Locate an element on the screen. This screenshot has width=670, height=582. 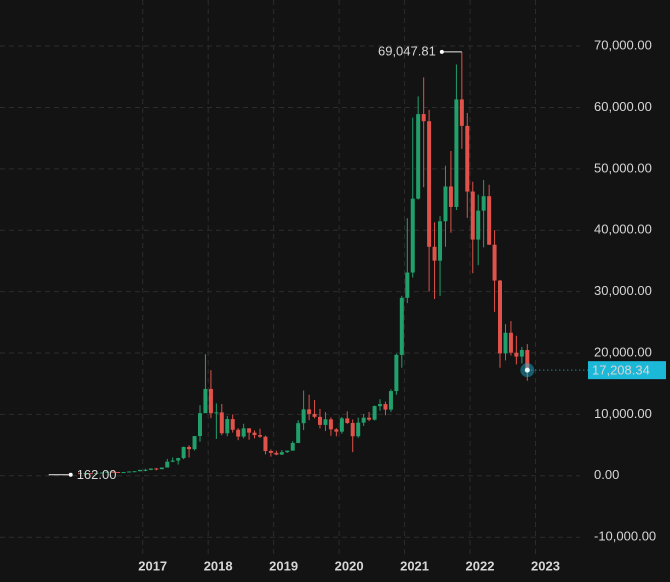
x-tick-label: 2021 is located at coordinates (414, 565).